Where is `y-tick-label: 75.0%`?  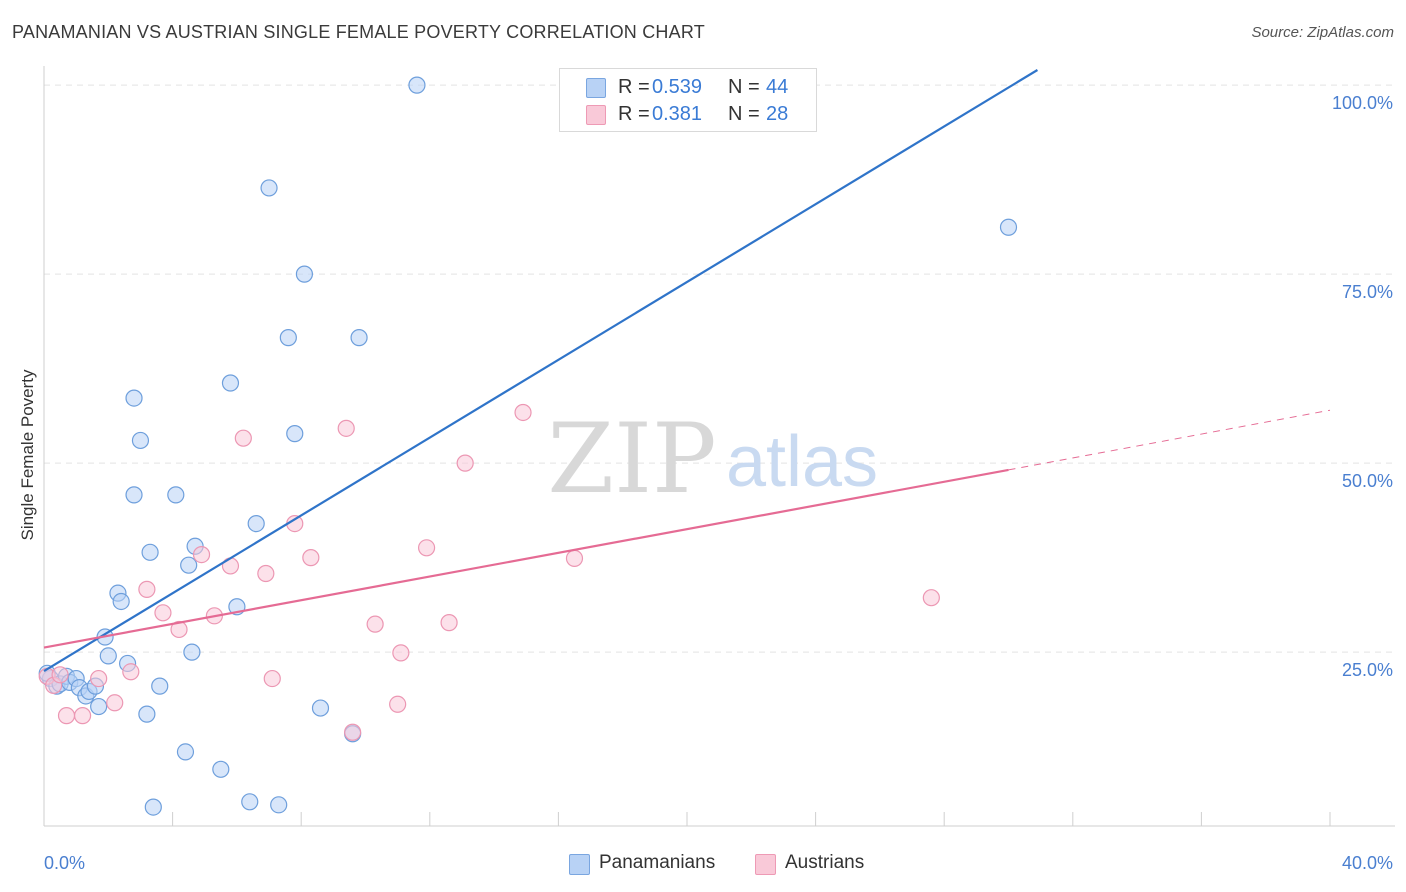 y-tick-label: 75.0% is located at coordinates (1367, 292).